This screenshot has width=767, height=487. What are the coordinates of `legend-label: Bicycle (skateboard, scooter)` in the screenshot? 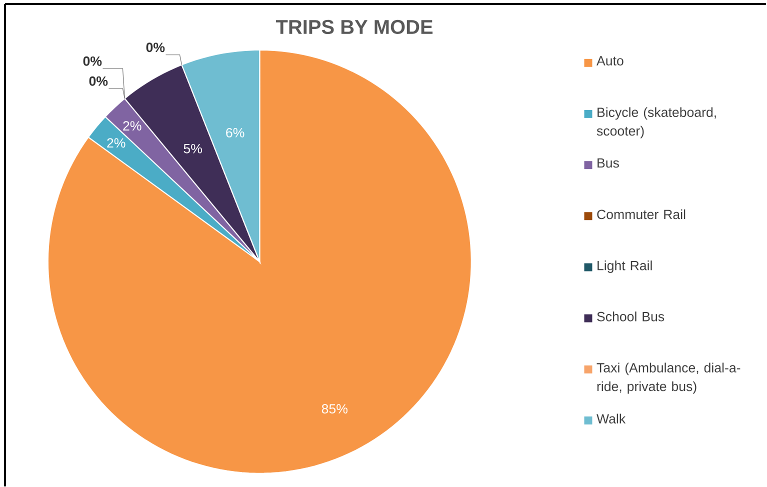 It's located at (656, 122).